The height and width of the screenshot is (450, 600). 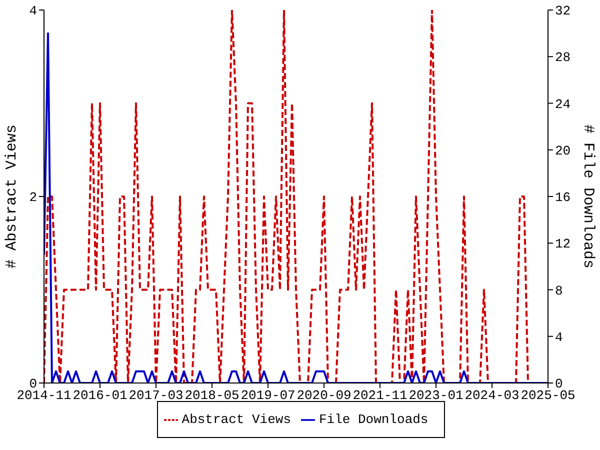 What do you see at coordinates (100, 396) in the screenshot?
I see `x-tick-label: 2016-01` at bounding box center [100, 396].